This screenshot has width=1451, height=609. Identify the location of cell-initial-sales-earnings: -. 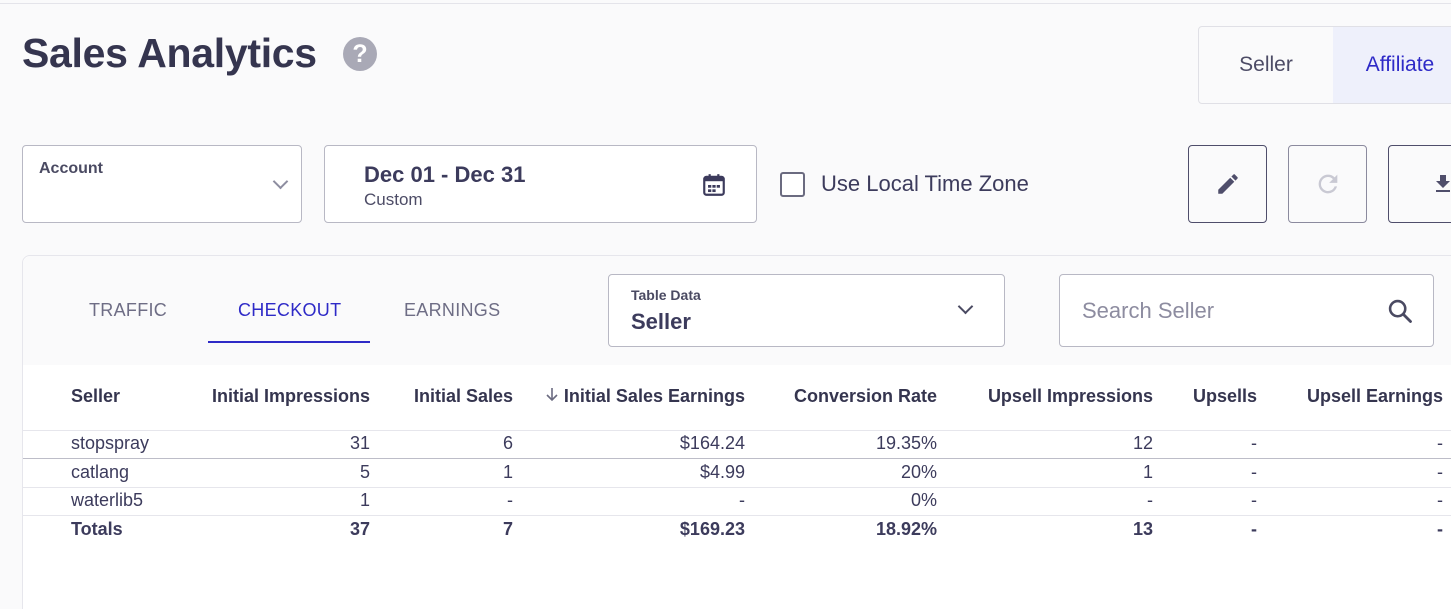
(742, 500).